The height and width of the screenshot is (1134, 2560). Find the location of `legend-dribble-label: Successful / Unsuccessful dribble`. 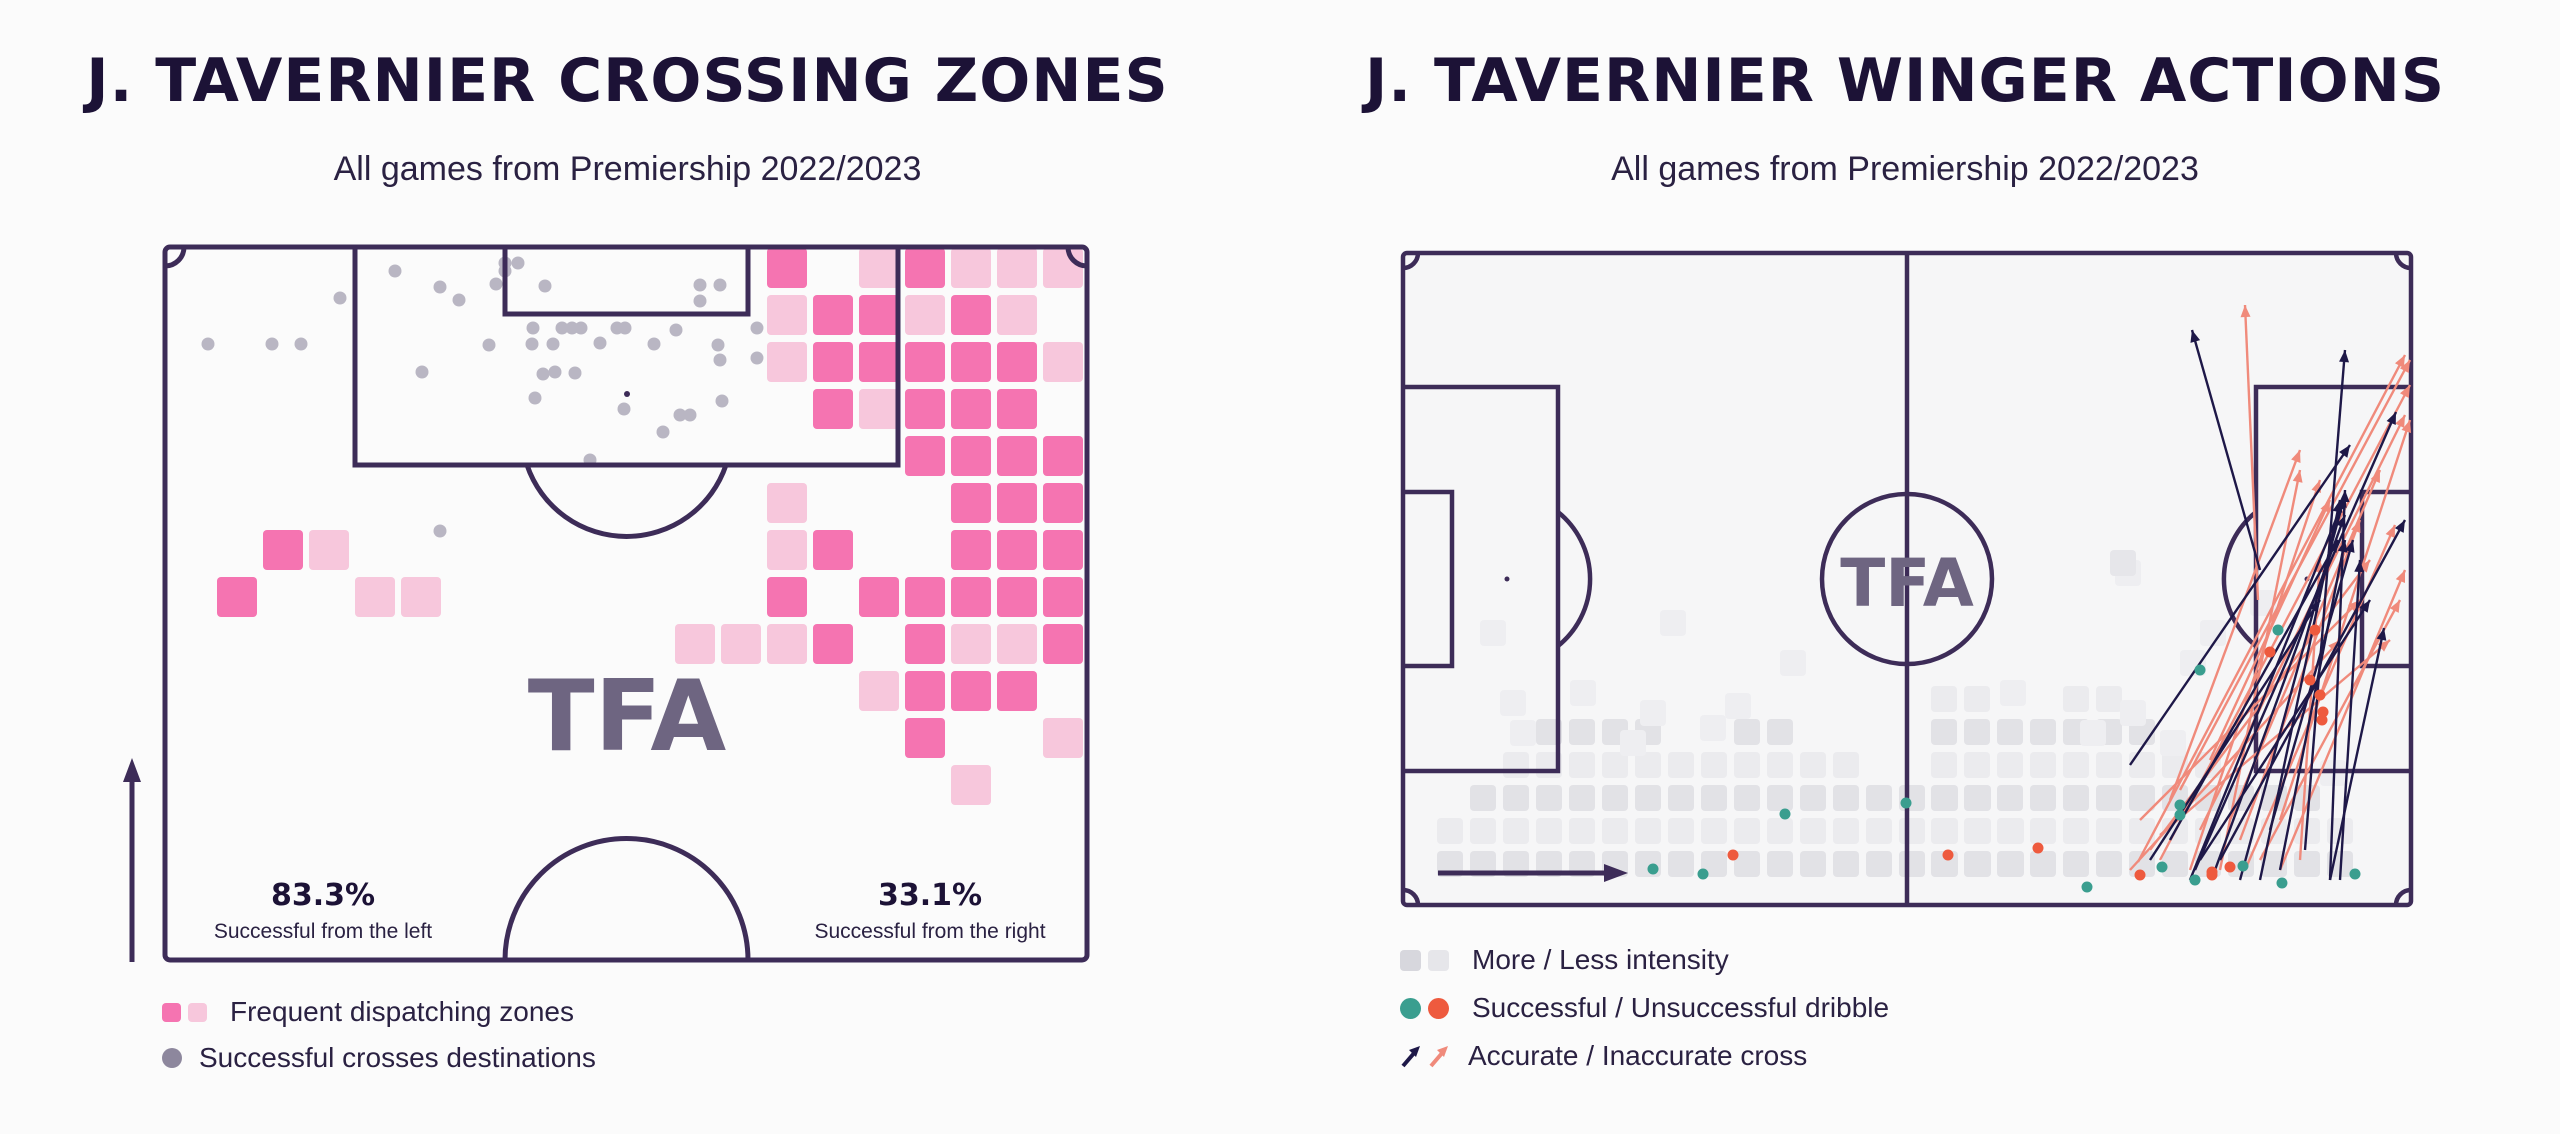

legend-dribble-label: Successful / Unsuccessful dribble is located at coordinates (1681, 1007).